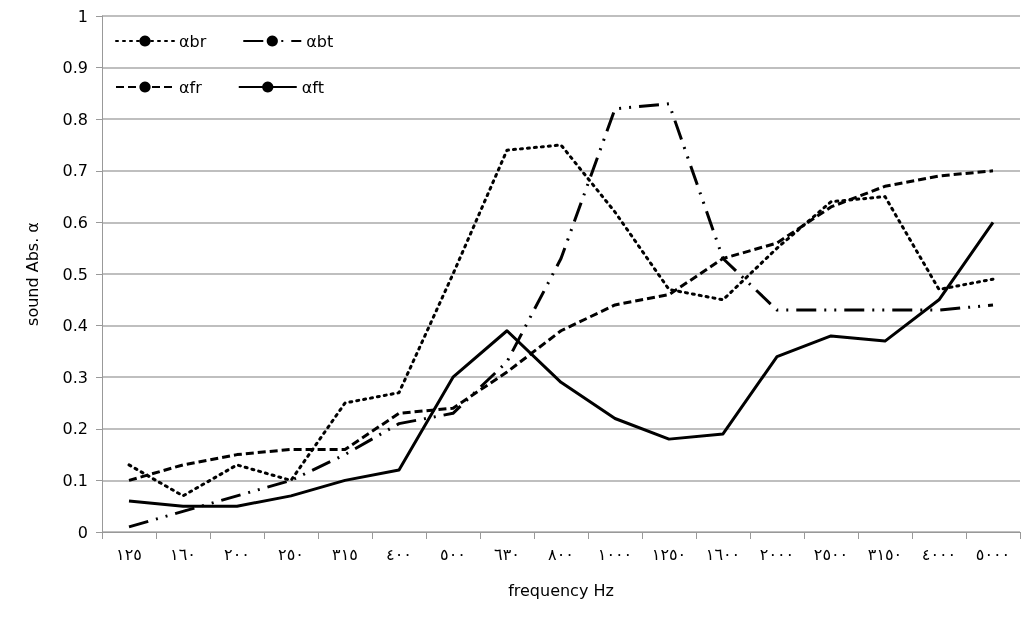 This screenshot has width=1025, height=617. Describe the element at coordinates (191, 87) in the screenshot. I see `legend-label: αfr` at that location.